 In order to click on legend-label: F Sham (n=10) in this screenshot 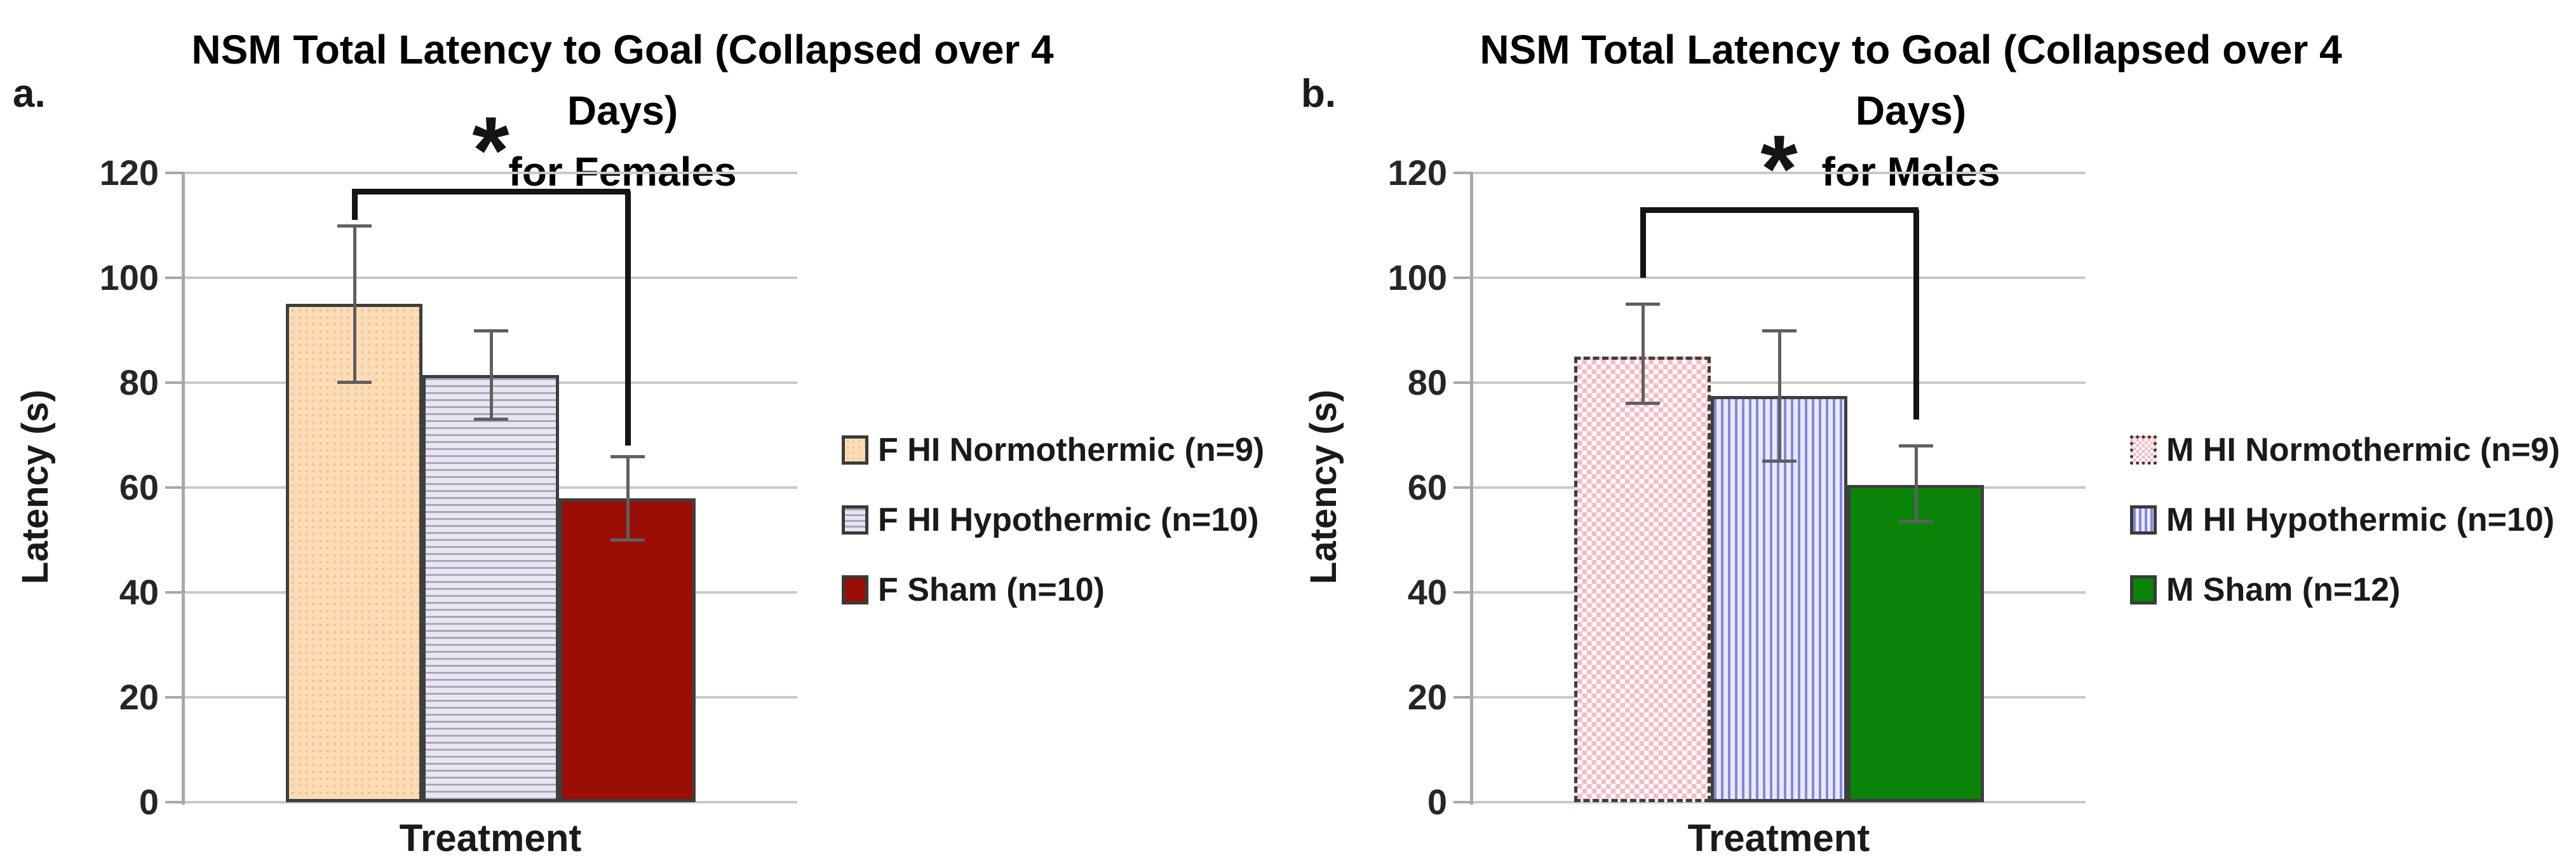, I will do `click(991, 589)`.